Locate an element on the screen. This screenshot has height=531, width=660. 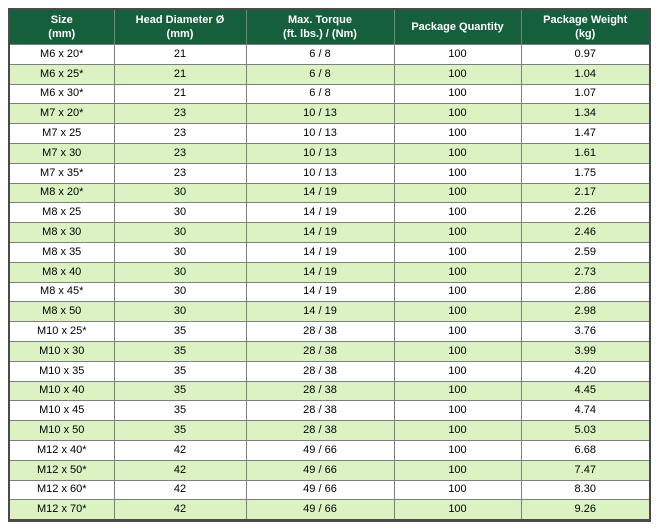
cell-size: M7 x 25 is located at coordinates (61, 133).